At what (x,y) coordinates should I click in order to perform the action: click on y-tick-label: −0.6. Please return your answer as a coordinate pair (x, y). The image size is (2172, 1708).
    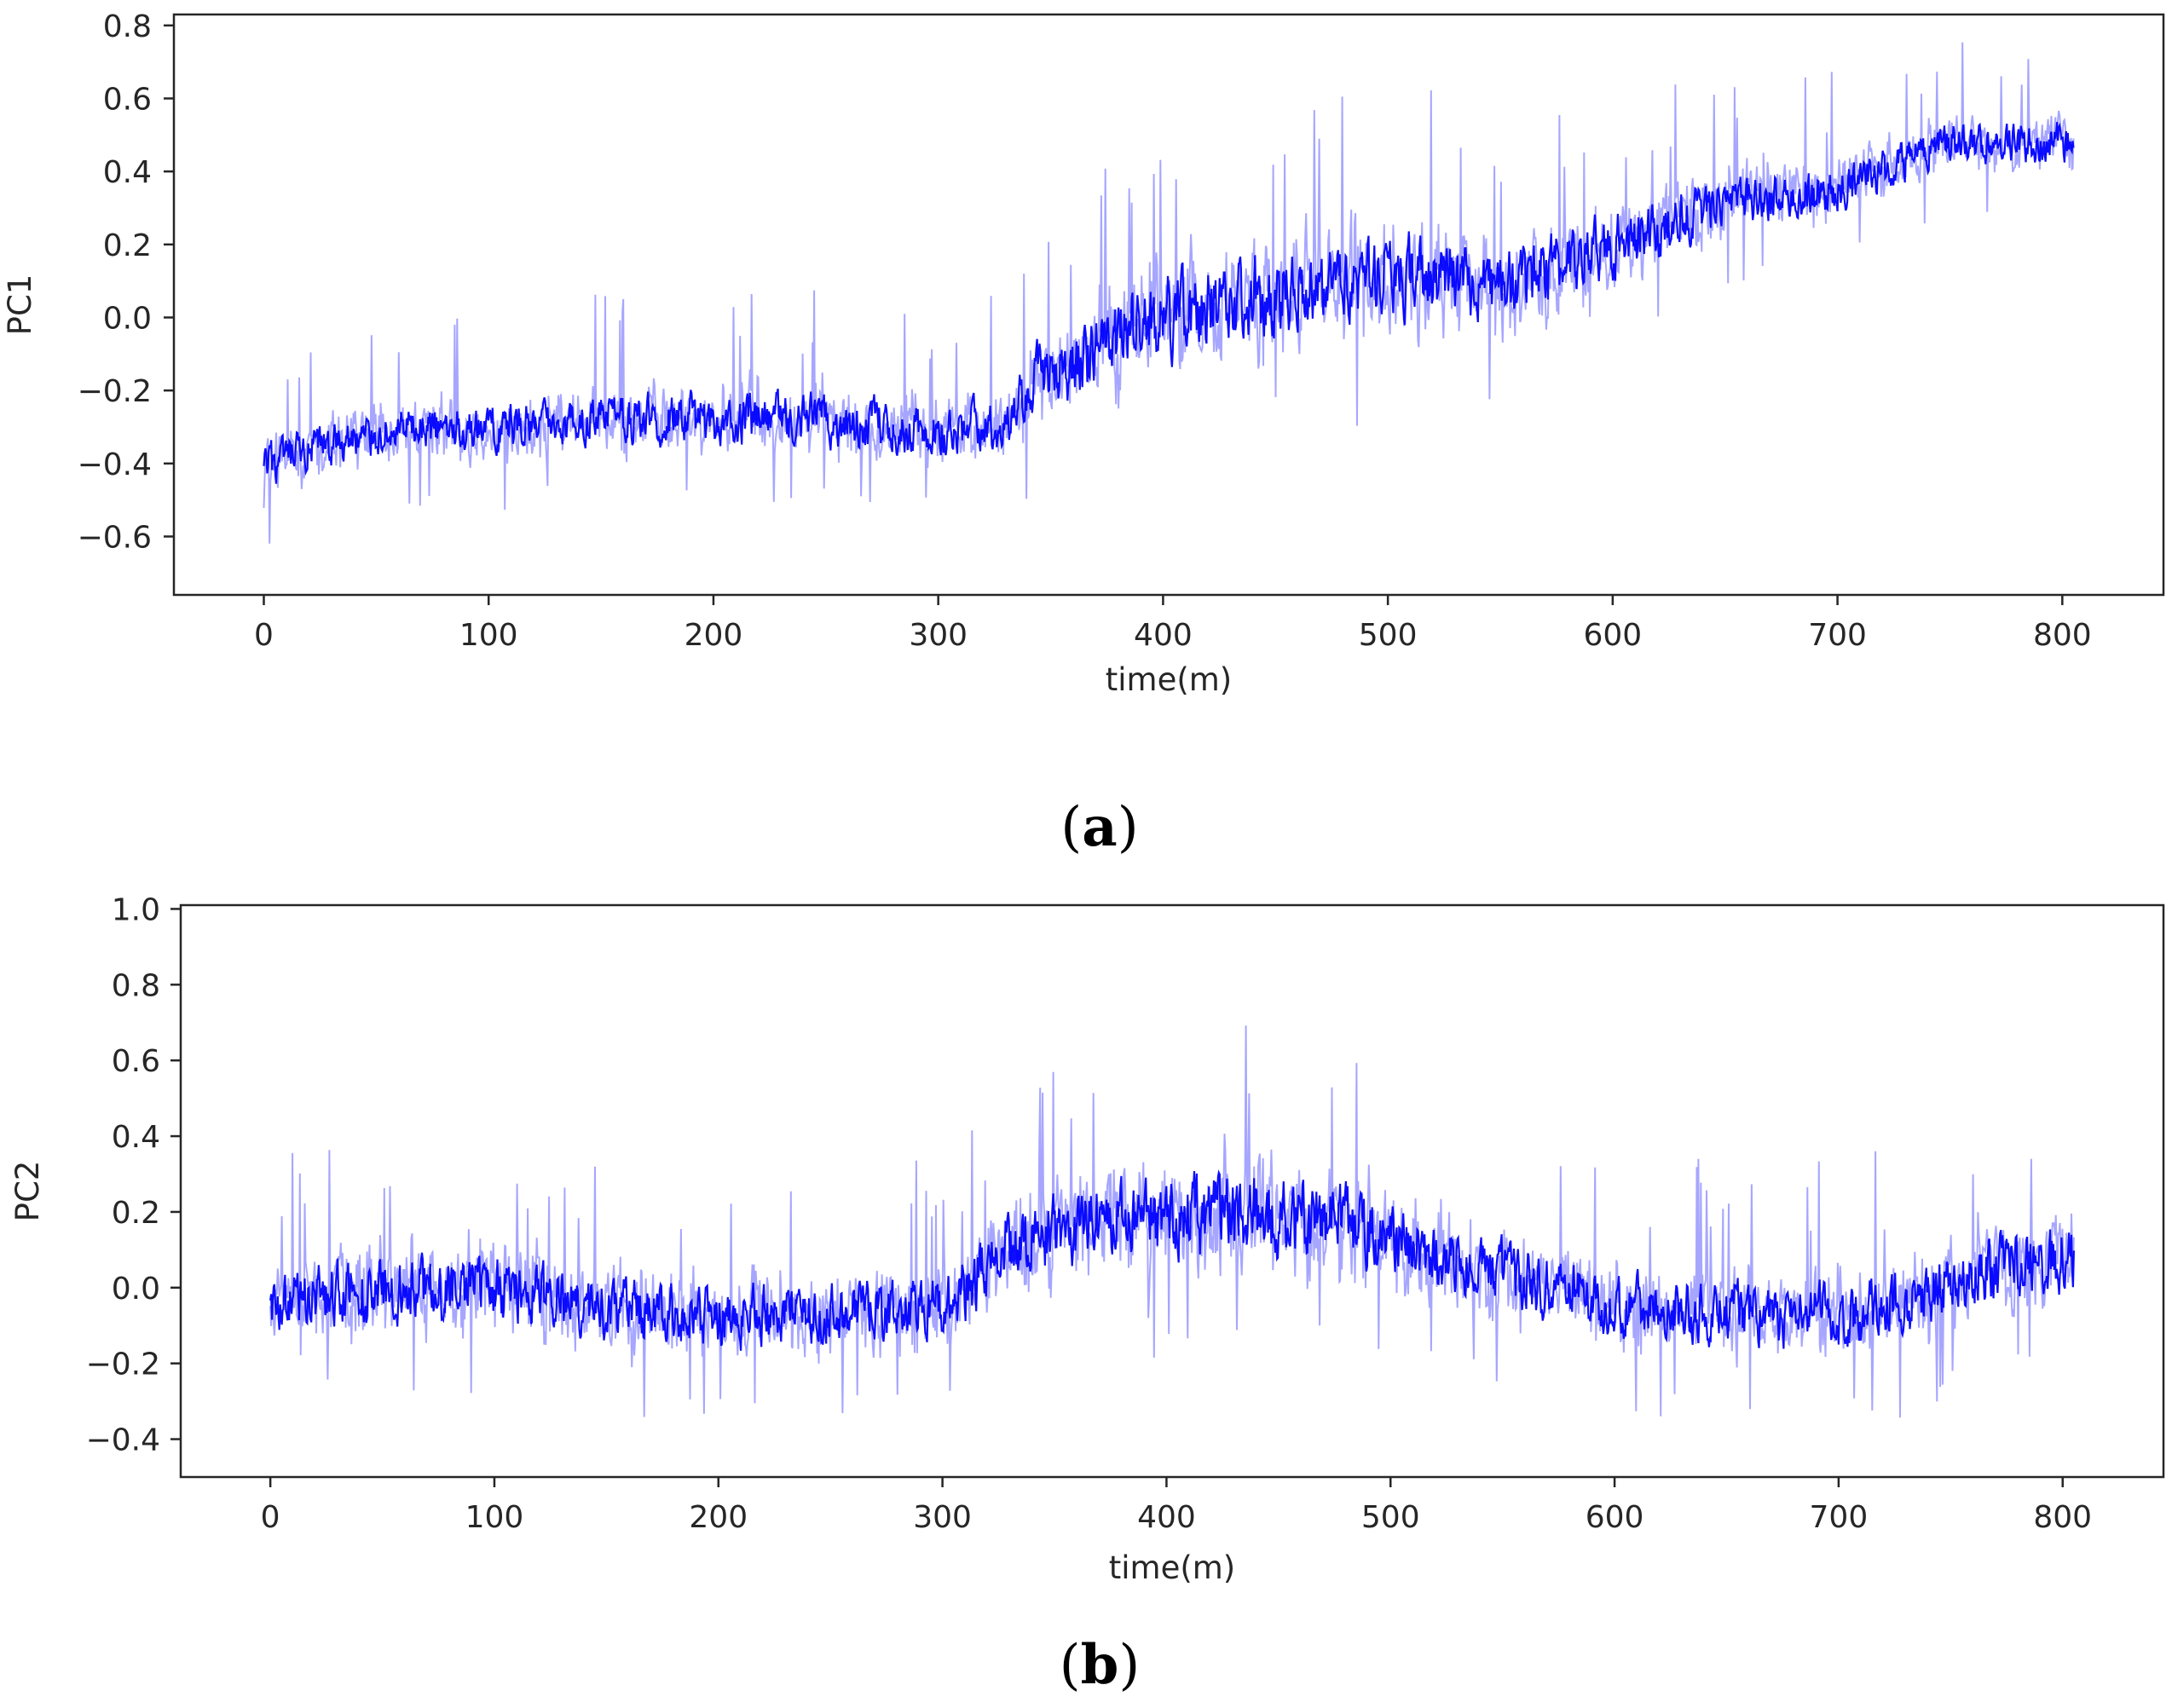
    Looking at the image, I should click on (115, 537).